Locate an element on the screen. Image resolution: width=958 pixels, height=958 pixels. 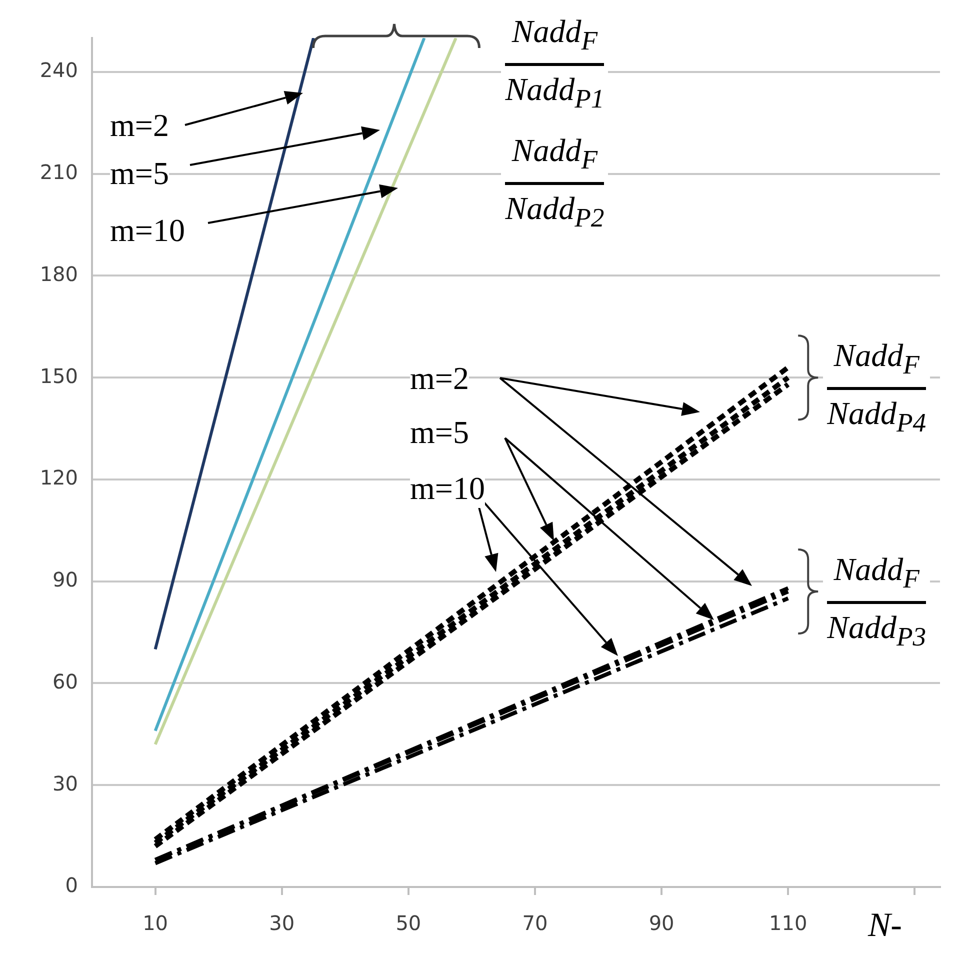
x-axis-title: N- is located at coordinates (885, 926).